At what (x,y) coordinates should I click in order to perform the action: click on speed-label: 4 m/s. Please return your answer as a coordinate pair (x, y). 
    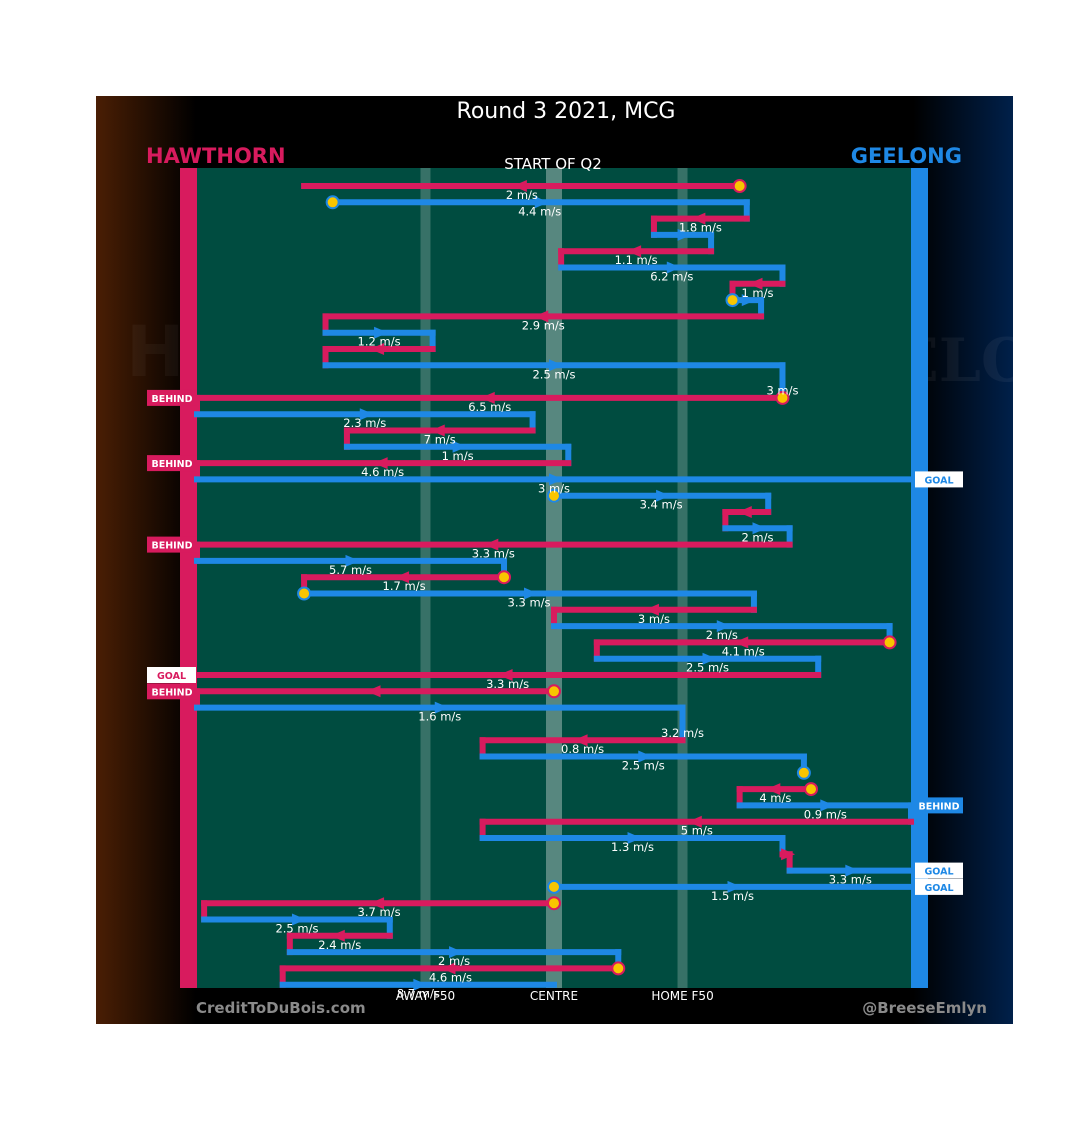
    Looking at the image, I should click on (775, 798).